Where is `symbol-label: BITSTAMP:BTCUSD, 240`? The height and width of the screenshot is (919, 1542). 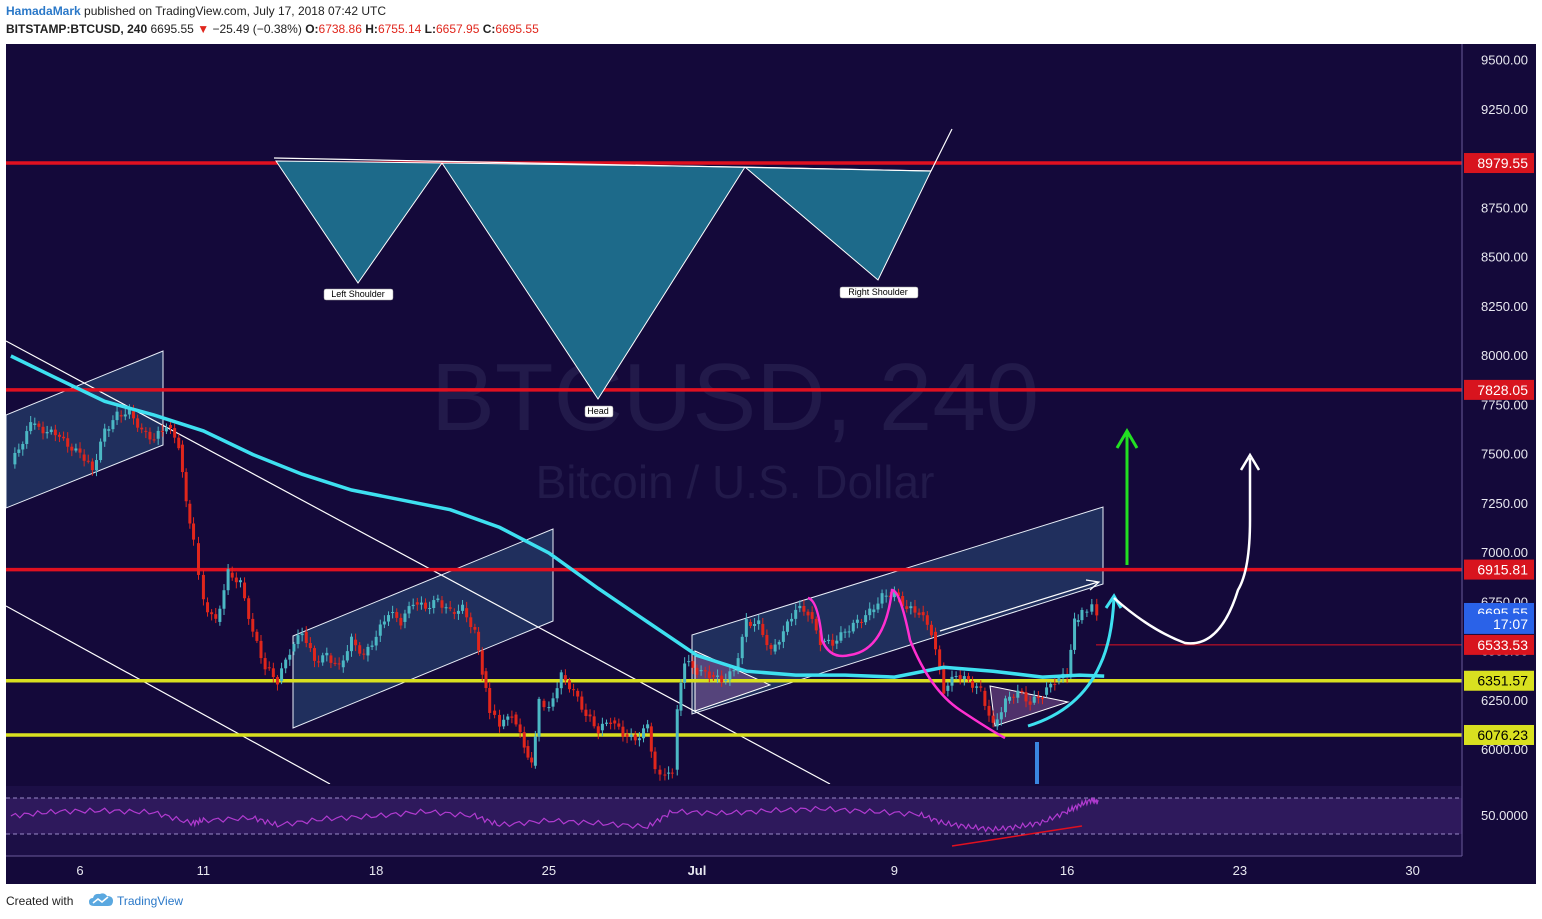
symbol-label: BITSTAMP:BTCUSD, 240 is located at coordinates (77, 29).